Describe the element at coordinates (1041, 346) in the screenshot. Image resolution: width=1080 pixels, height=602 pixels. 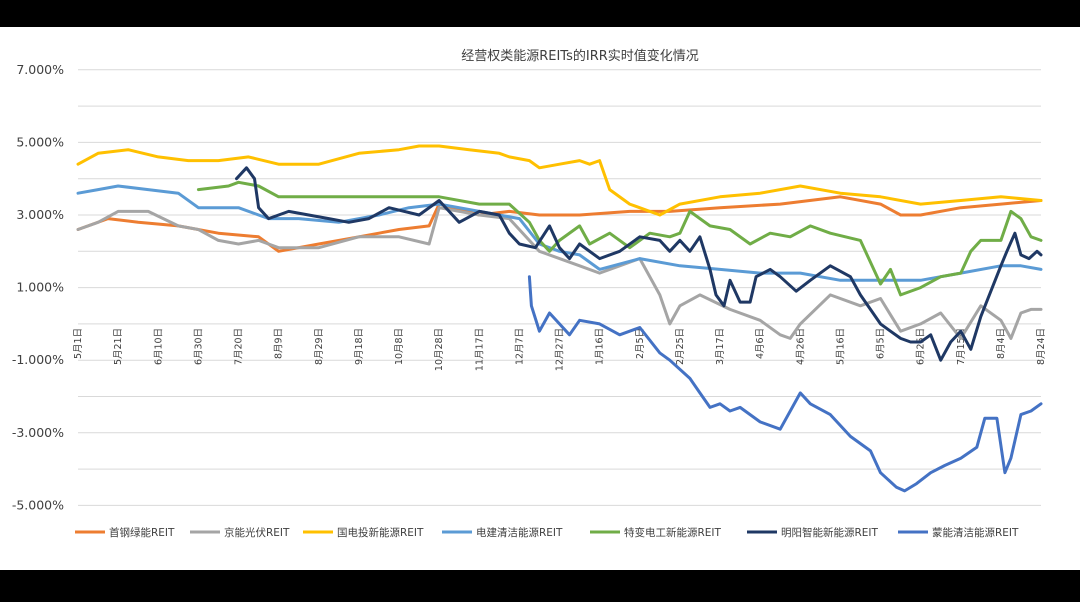
I see `x-tick-label: 8月24日` at that location.